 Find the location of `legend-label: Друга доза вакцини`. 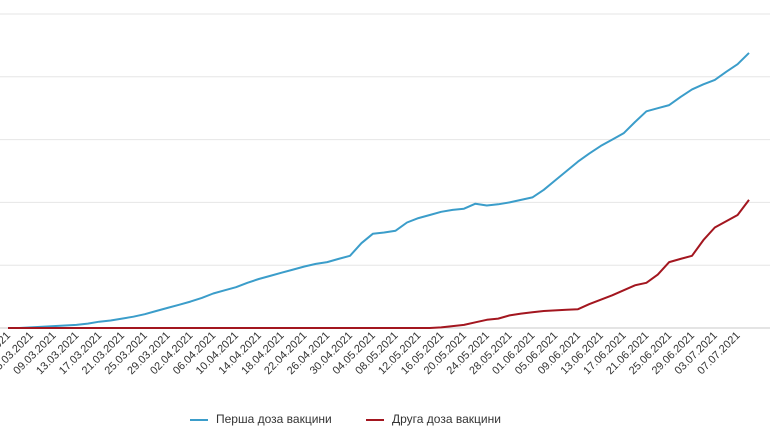

legend-label: Друга доза вакцини is located at coordinates (446, 419).